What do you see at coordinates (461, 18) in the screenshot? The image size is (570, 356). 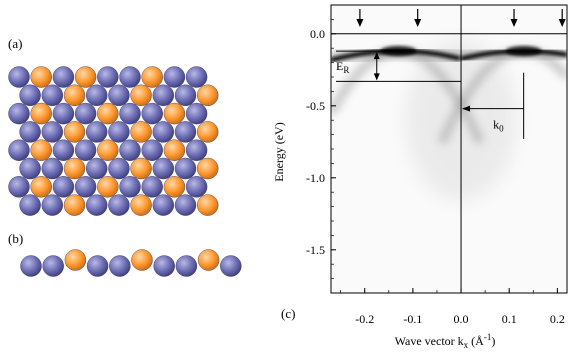 I see `arrow-markers` at bounding box center [461, 18].